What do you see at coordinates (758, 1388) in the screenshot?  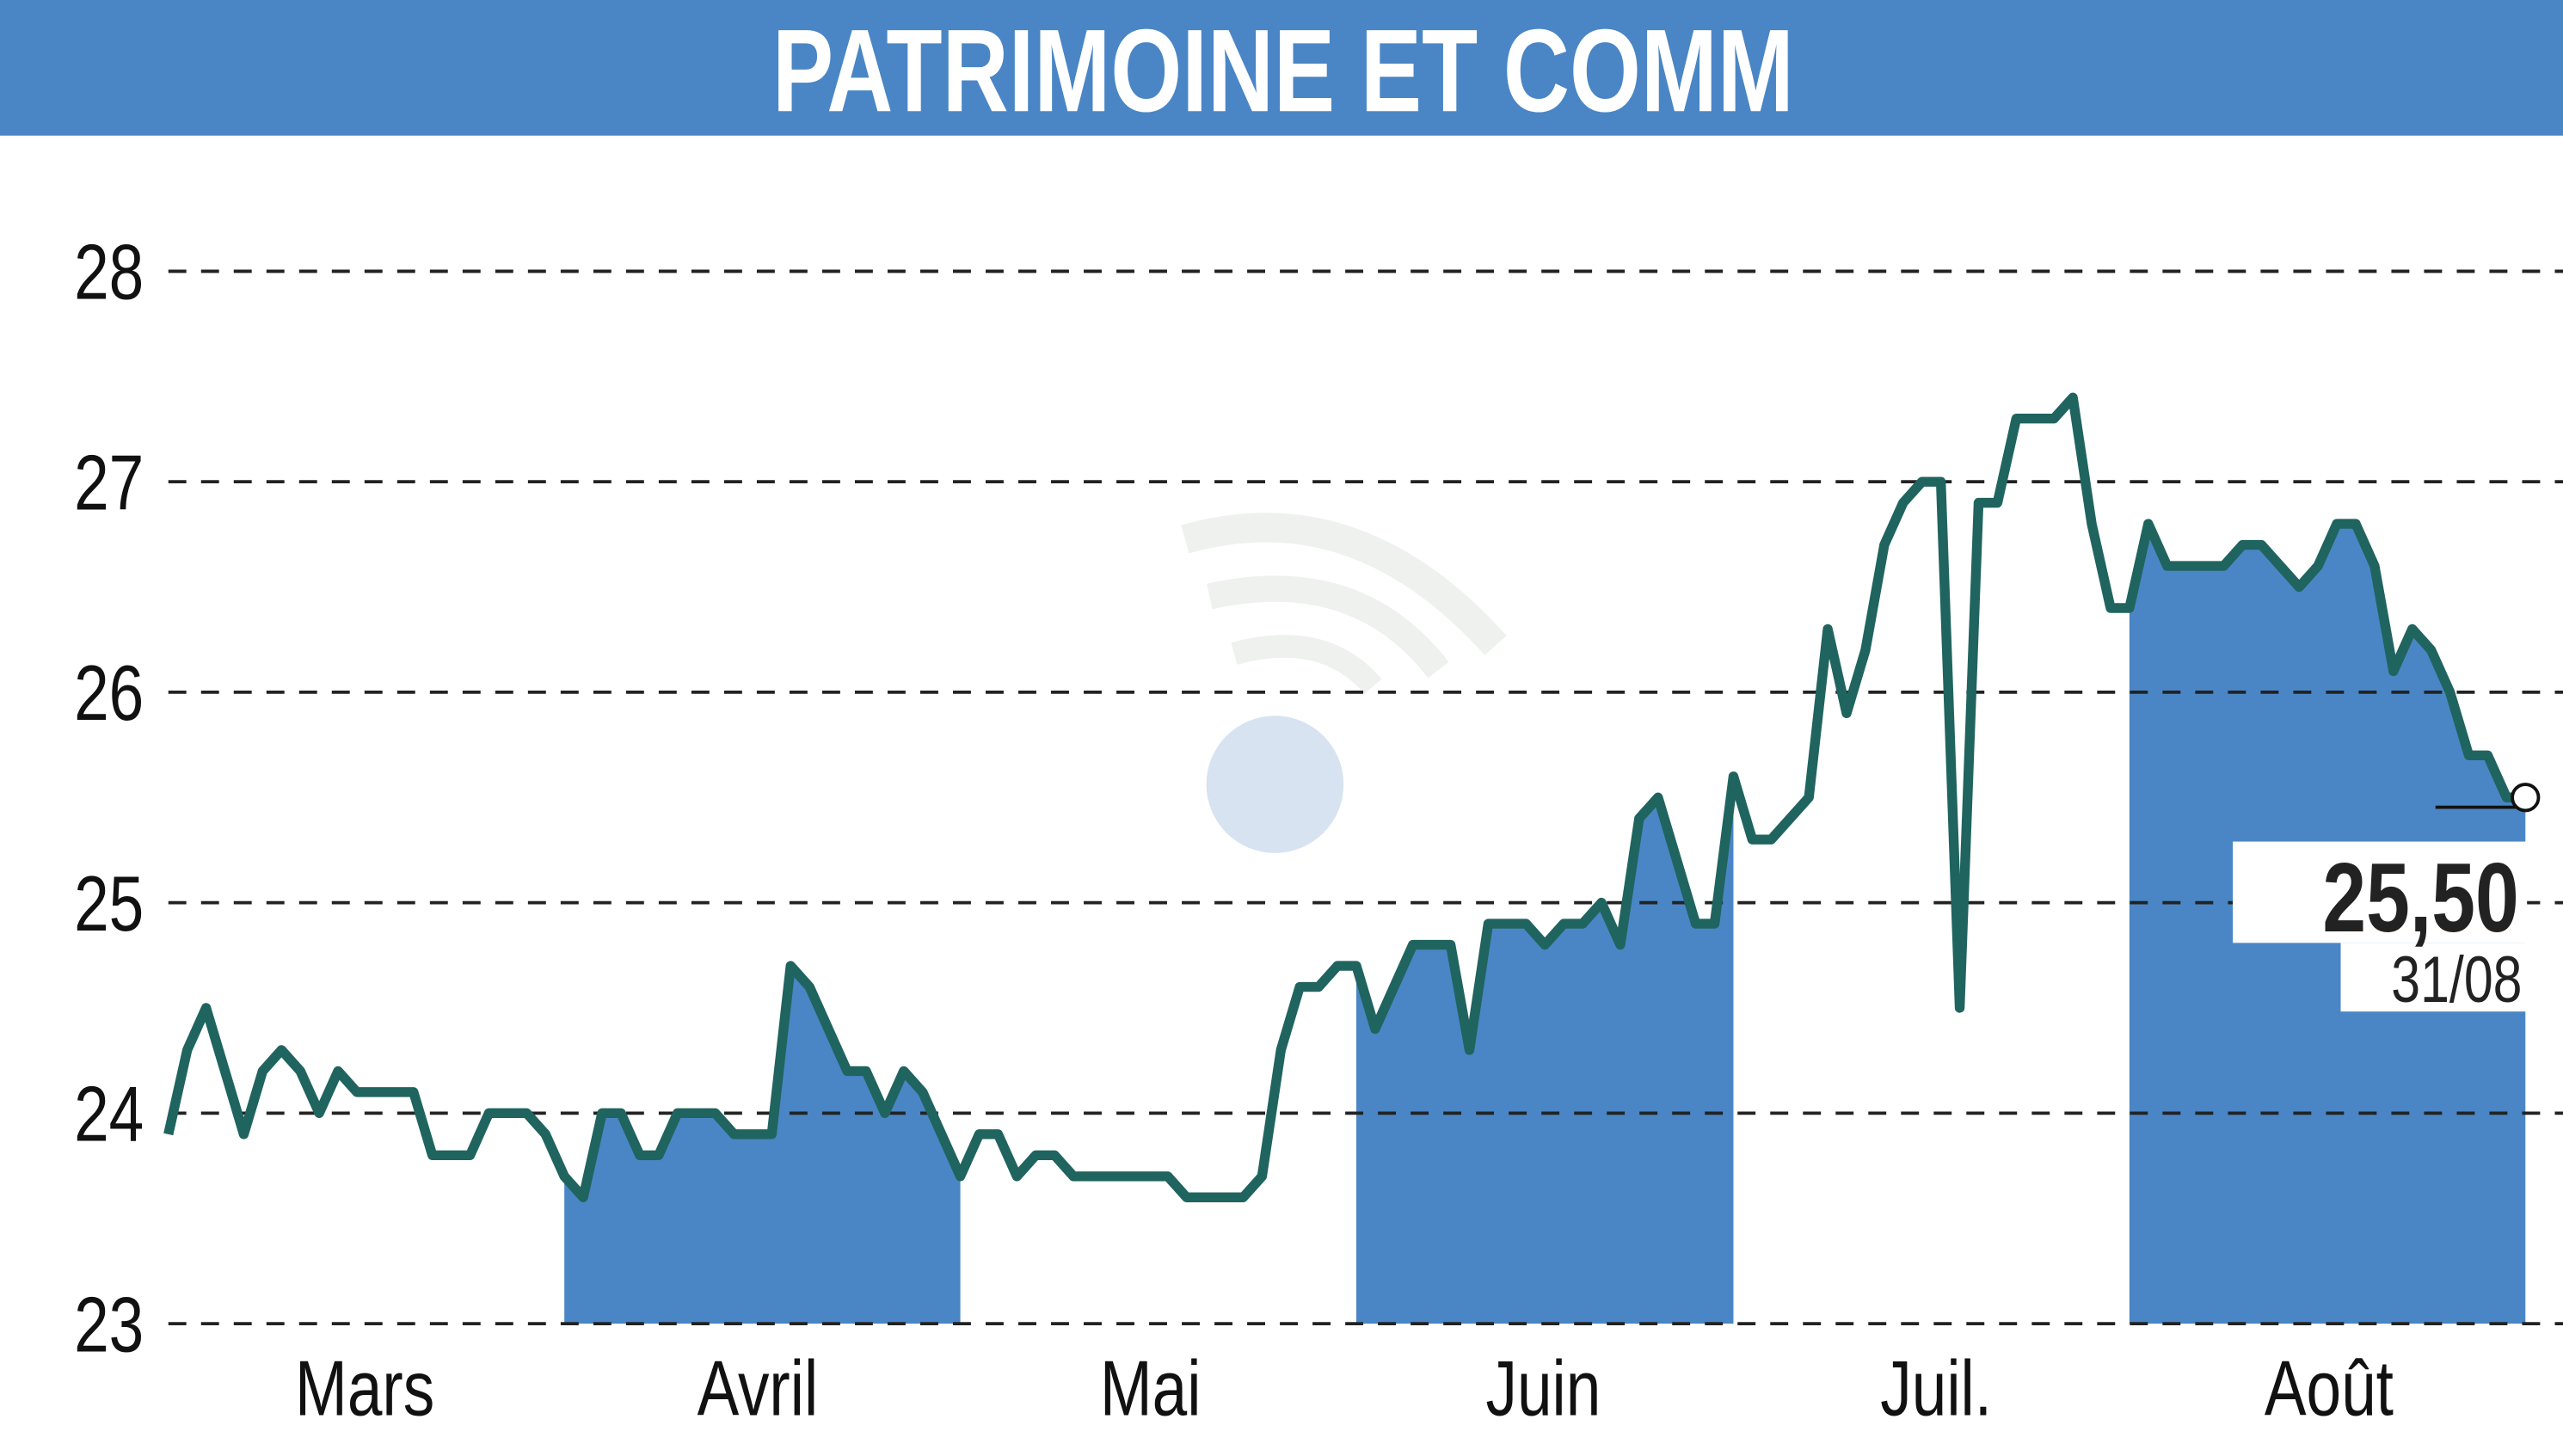 I see `x-tick-label: Avril` at bounding box center [758, 1388].